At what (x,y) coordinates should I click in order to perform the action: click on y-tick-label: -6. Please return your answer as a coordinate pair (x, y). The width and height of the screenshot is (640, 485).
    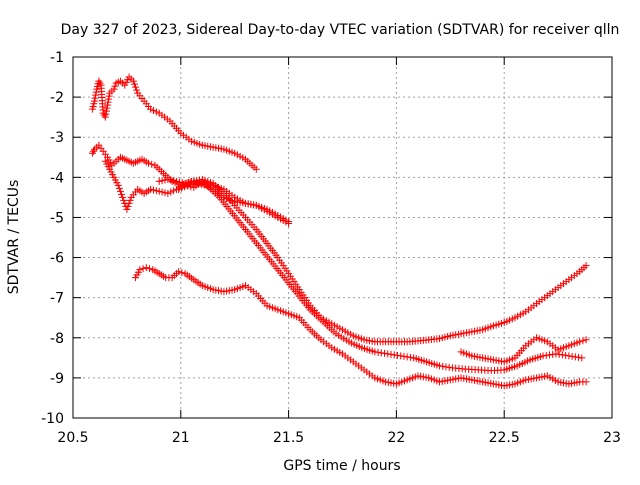
    Looking at the image, I should click on (57, 259).